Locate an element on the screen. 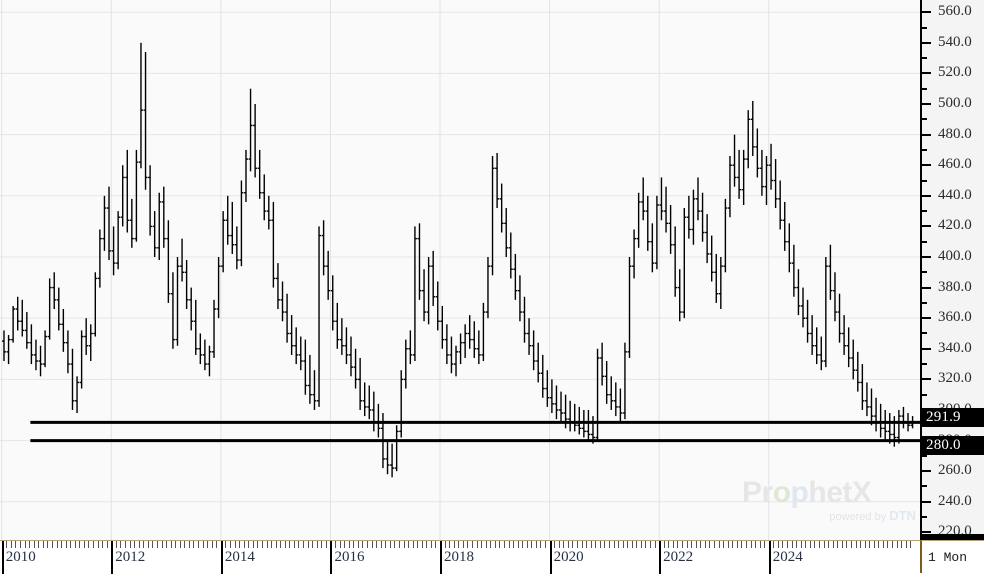  time-axis-year-label: 2016 is located at coordinates (349, 557).